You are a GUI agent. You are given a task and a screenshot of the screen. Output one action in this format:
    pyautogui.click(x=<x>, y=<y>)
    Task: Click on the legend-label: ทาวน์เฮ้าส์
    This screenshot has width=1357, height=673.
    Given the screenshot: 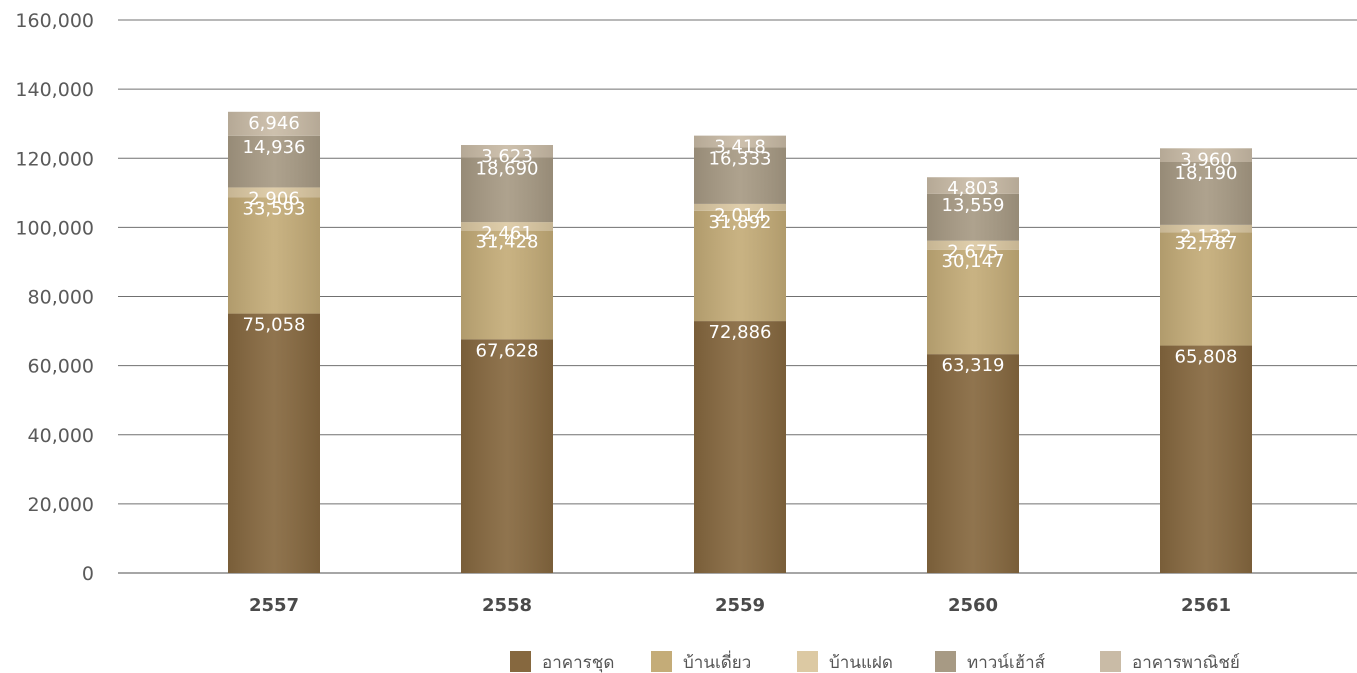 What is the action you would take?
    pyautogui.click(x=1006, y=663)
    